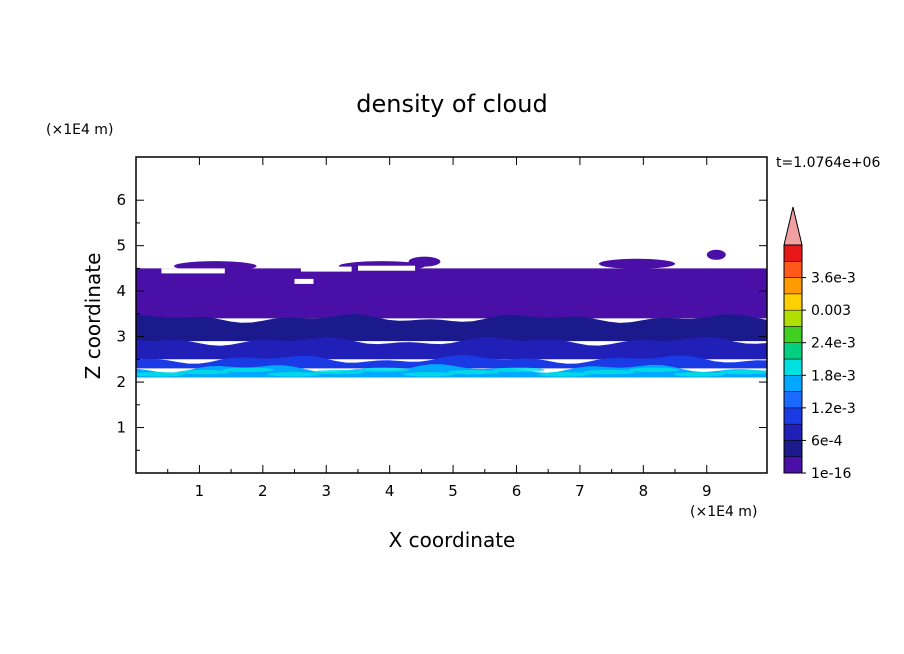  What do you see at coordinates (793, 226) in the screenshot?
I see `colorbar-overflow-arrow` at bounding box center [793, 226].